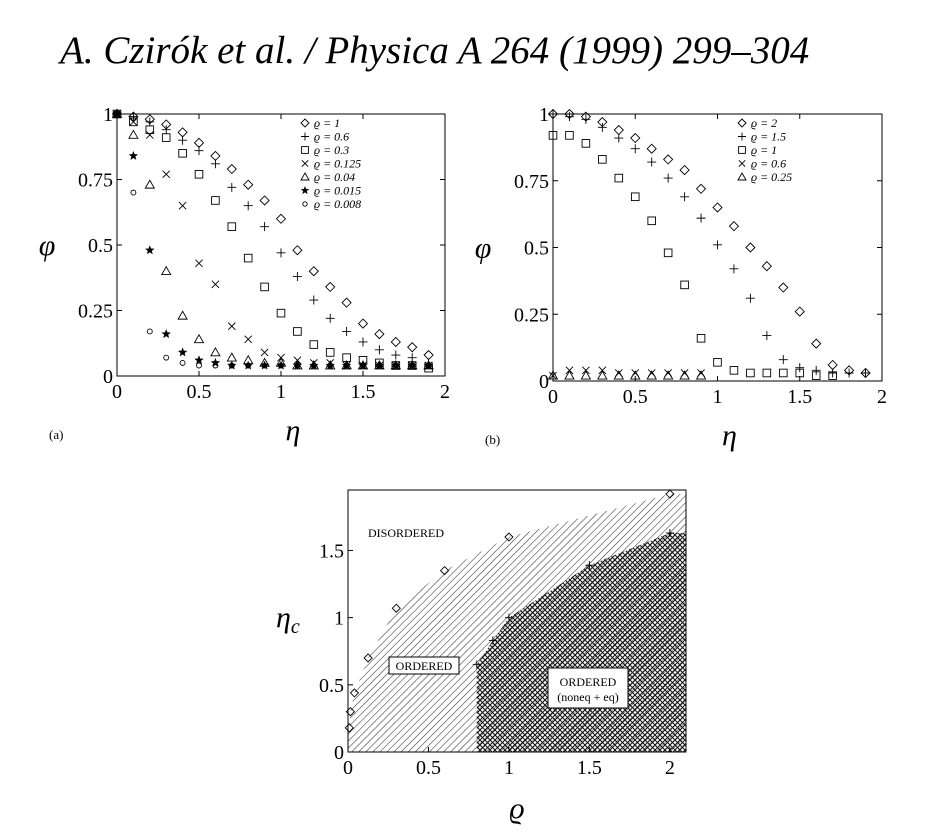 Image resolution: width=944 pixels, height=833 pixels. I want to click on legend-entry: ϱ = 0.3, so click(331, 150).